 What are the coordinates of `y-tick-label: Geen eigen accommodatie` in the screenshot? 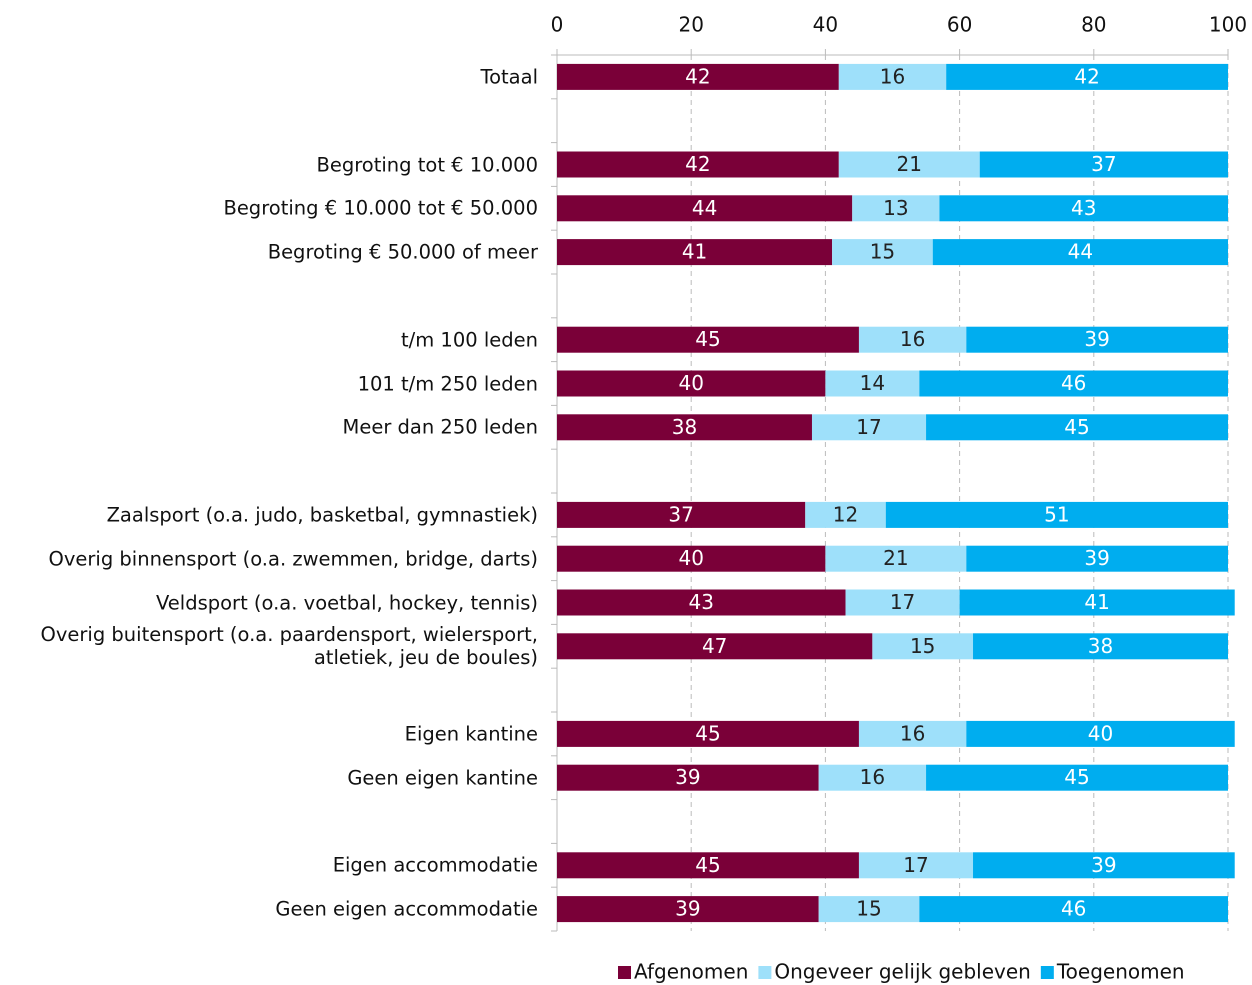 It's located at (406, 909).